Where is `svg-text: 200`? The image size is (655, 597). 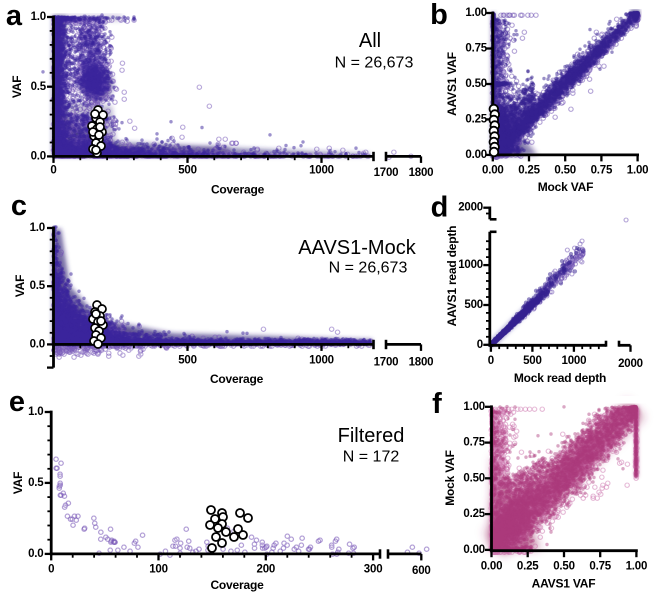 svg-text: 200 is located at coordinates (266, 570).